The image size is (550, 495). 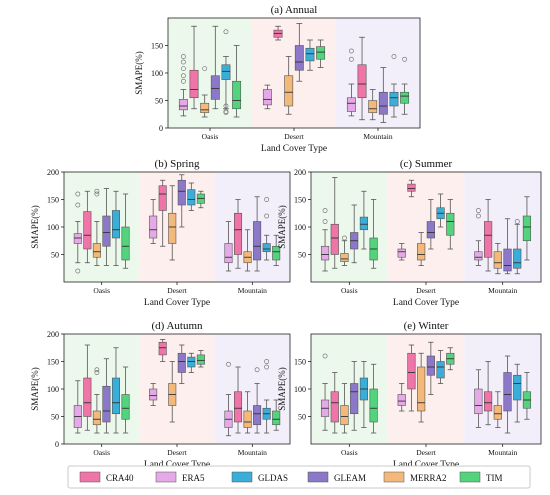 What do you see at coordinates (53, 334) in the screenshot?
I see `y-tick-label: 200` at bounding box center [53, 334].